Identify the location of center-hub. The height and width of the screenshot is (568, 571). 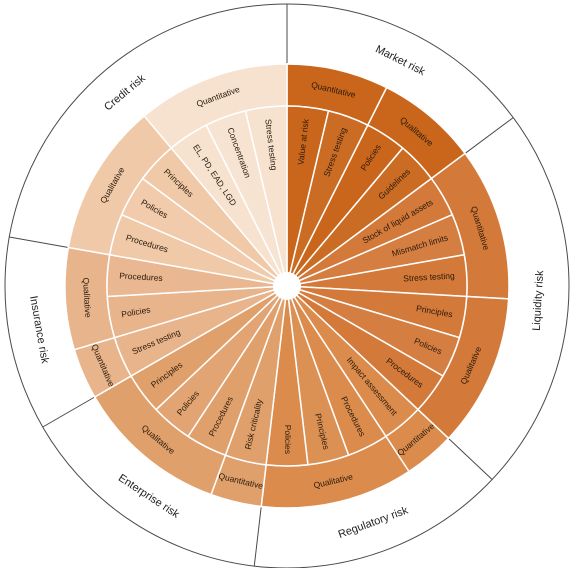
(287, 286).